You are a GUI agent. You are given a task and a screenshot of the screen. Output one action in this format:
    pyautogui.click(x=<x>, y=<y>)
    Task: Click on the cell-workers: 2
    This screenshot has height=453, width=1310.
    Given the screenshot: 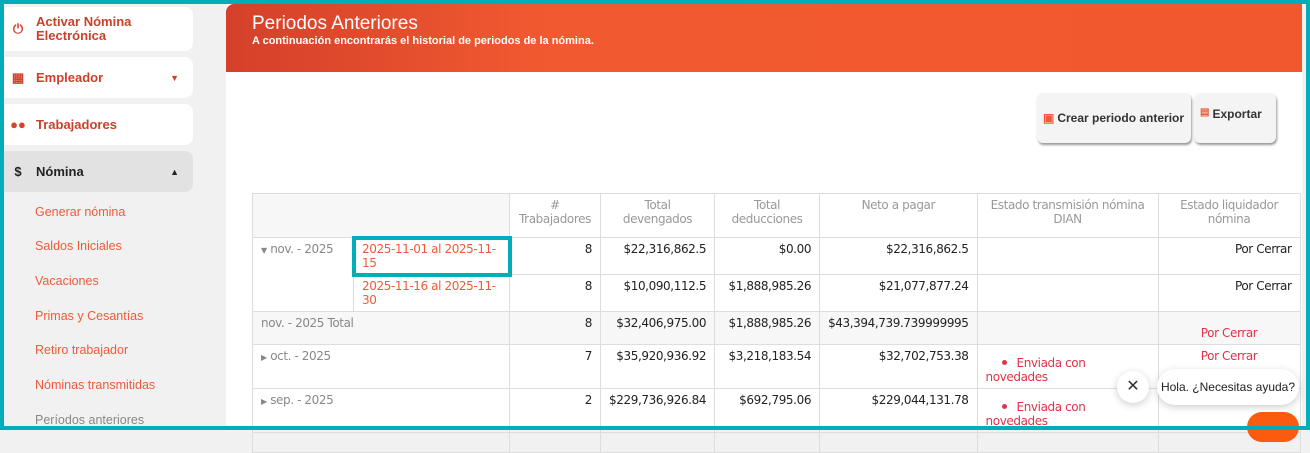 What is the action you would take?
    pyautogui.click(x=555, y=410)
    